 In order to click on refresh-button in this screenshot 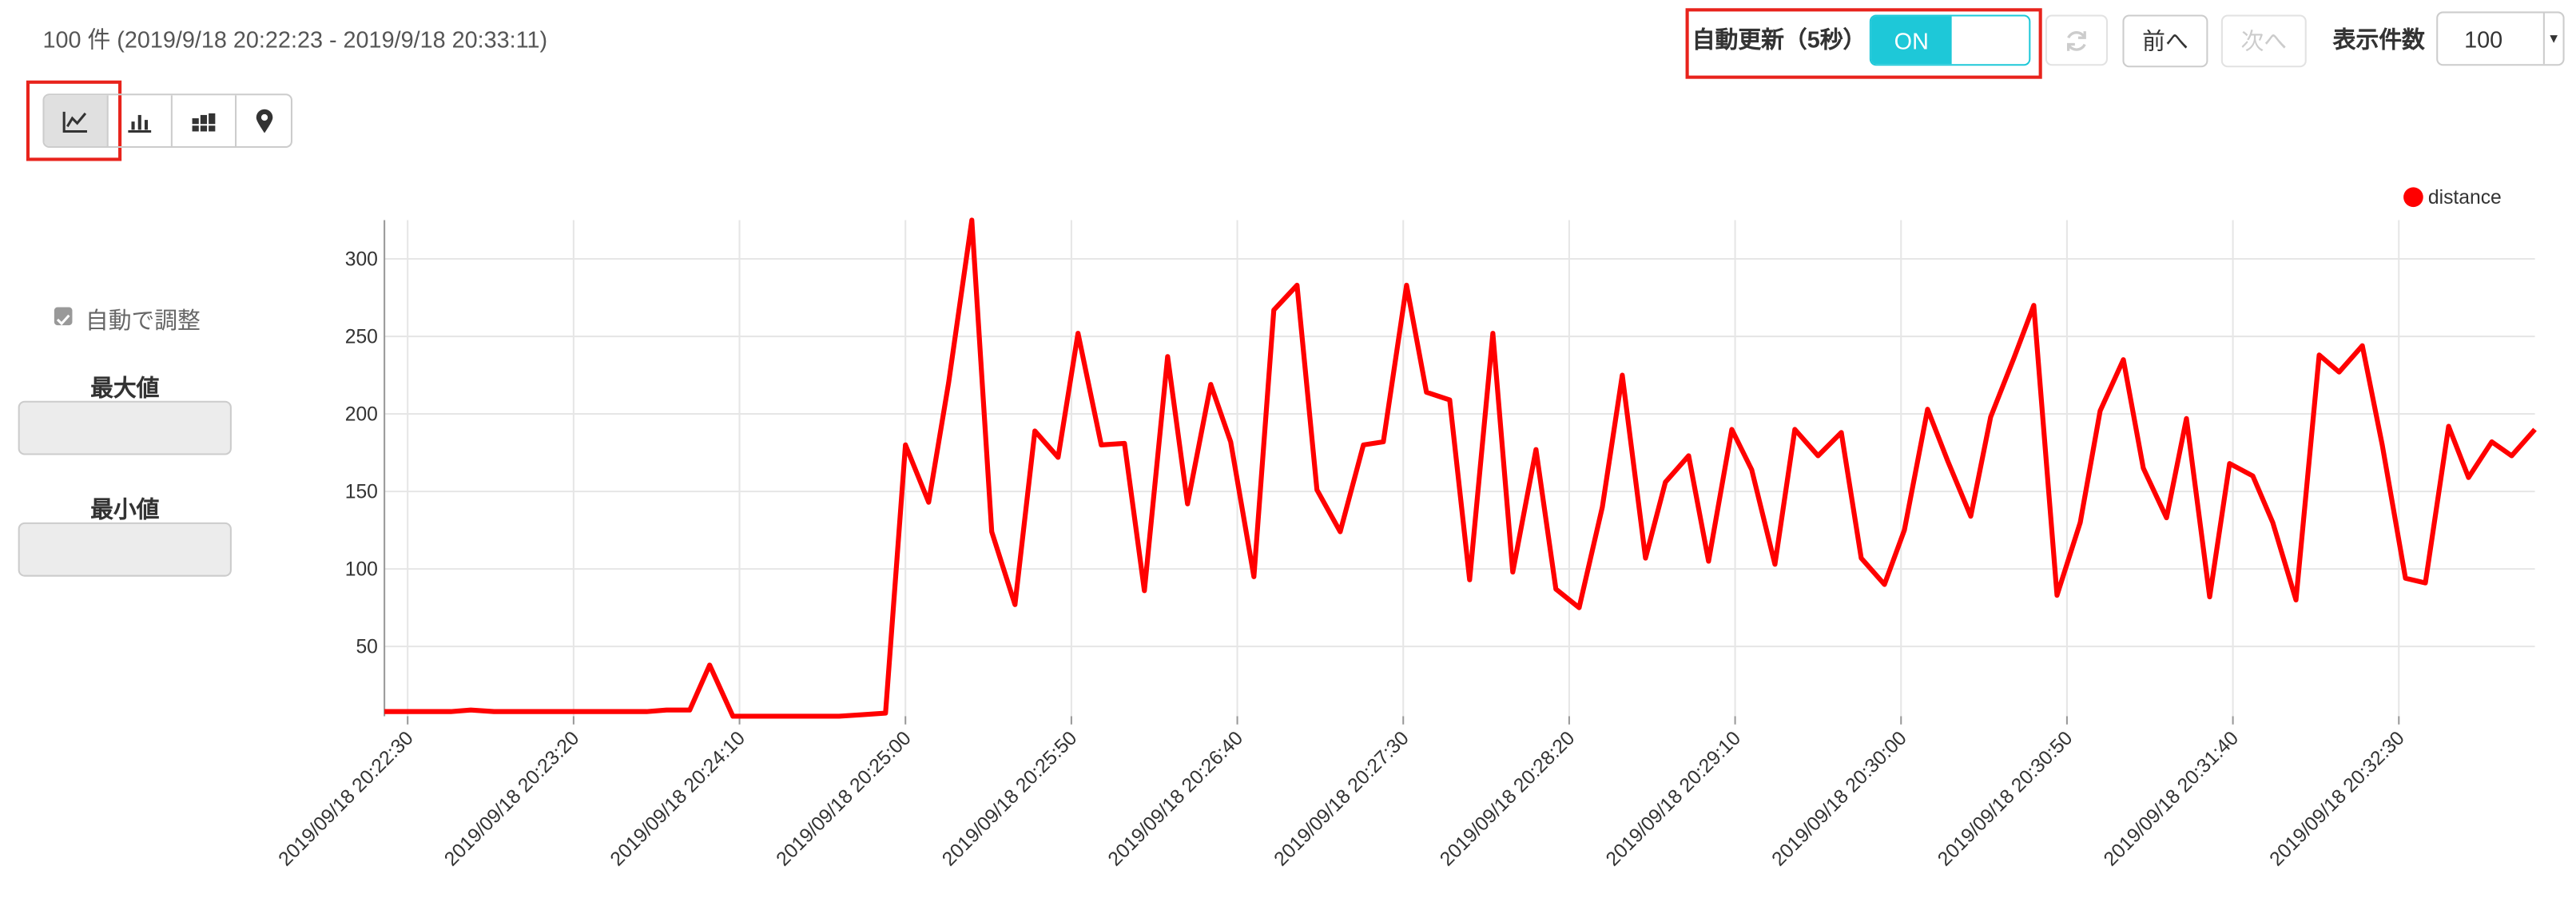, I will do `click(2076, 40)`.